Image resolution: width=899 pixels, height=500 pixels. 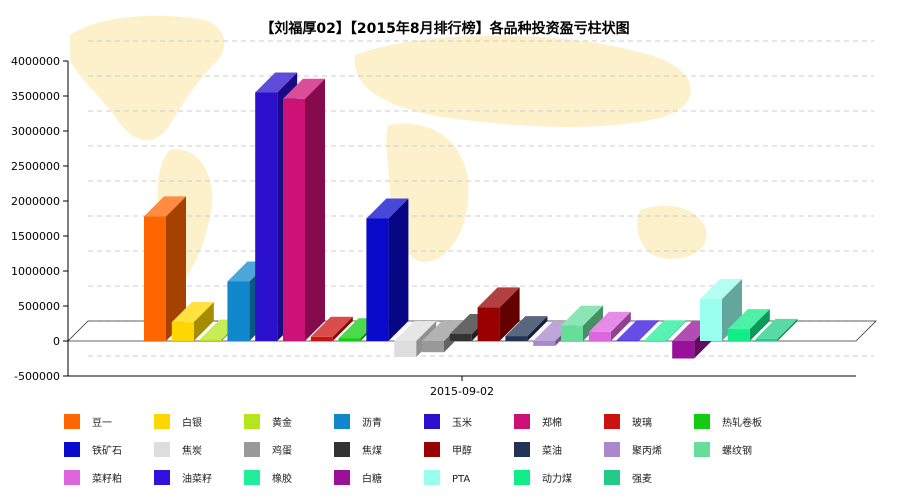 I want to click on y-tick-label: 0, so click(x=56, y=341).